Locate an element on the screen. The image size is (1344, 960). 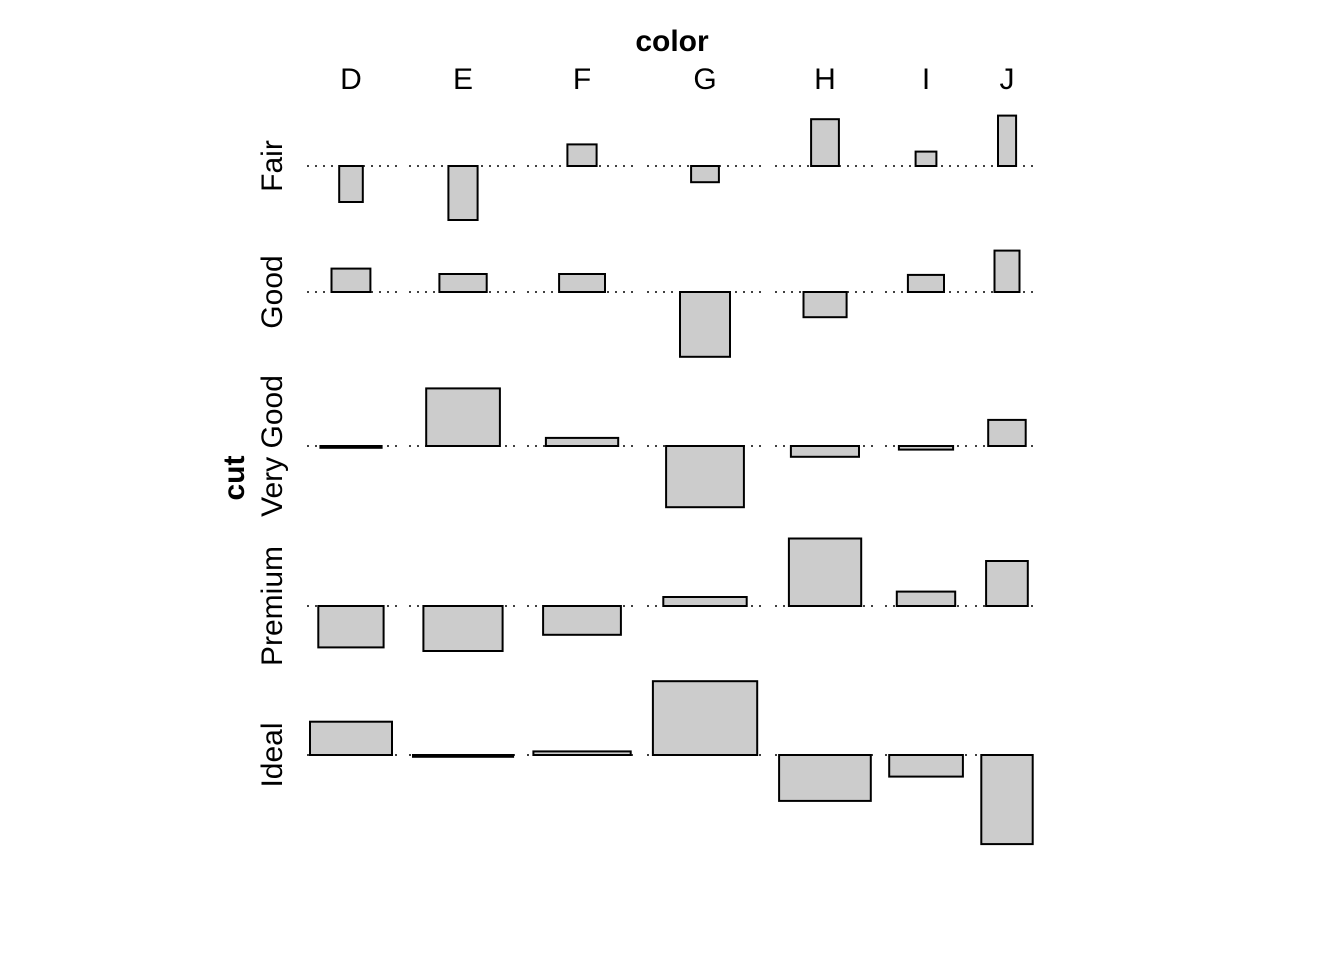
bar-very-good-d is located at coordinates (351, 447).